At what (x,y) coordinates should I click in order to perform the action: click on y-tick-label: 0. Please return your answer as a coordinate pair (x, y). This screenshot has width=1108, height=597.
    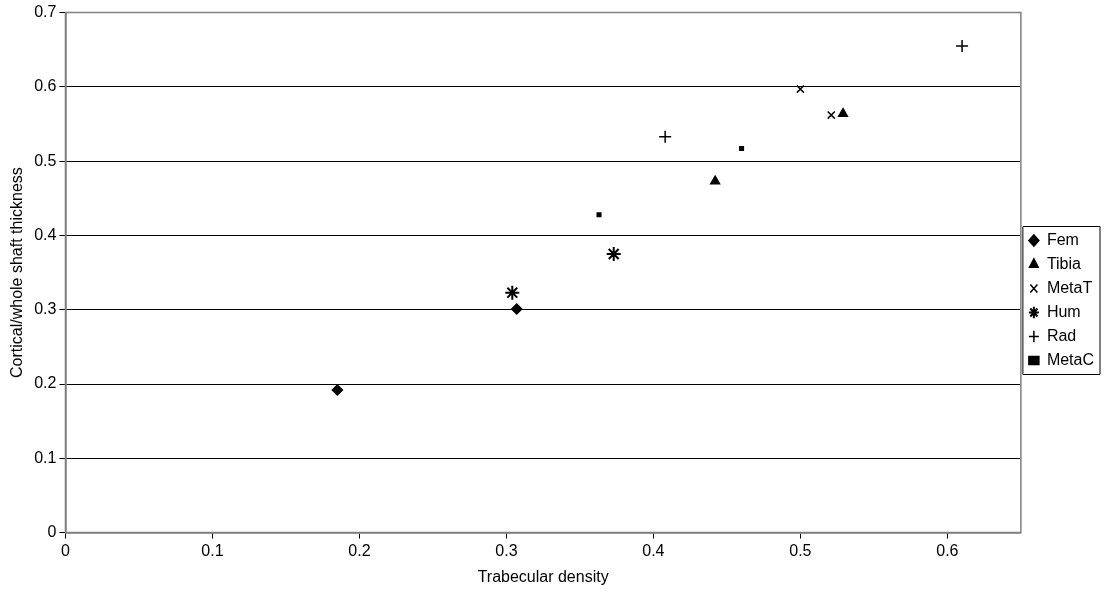
    Looking at the image, I should click on (52, 532).